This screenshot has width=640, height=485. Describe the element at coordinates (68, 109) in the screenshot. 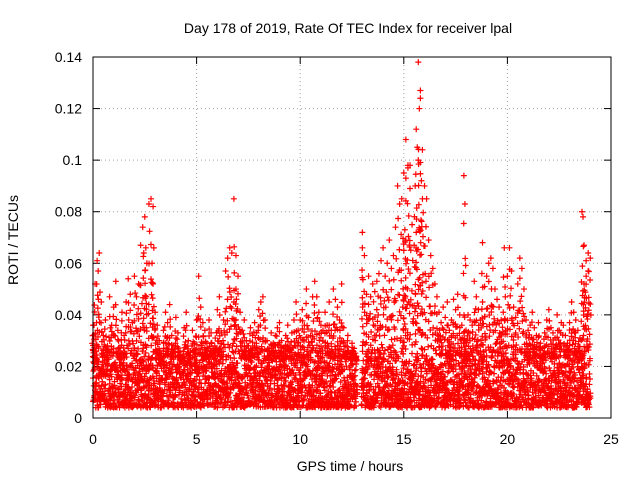

I see `y-tick-label: 0.12` at that location.